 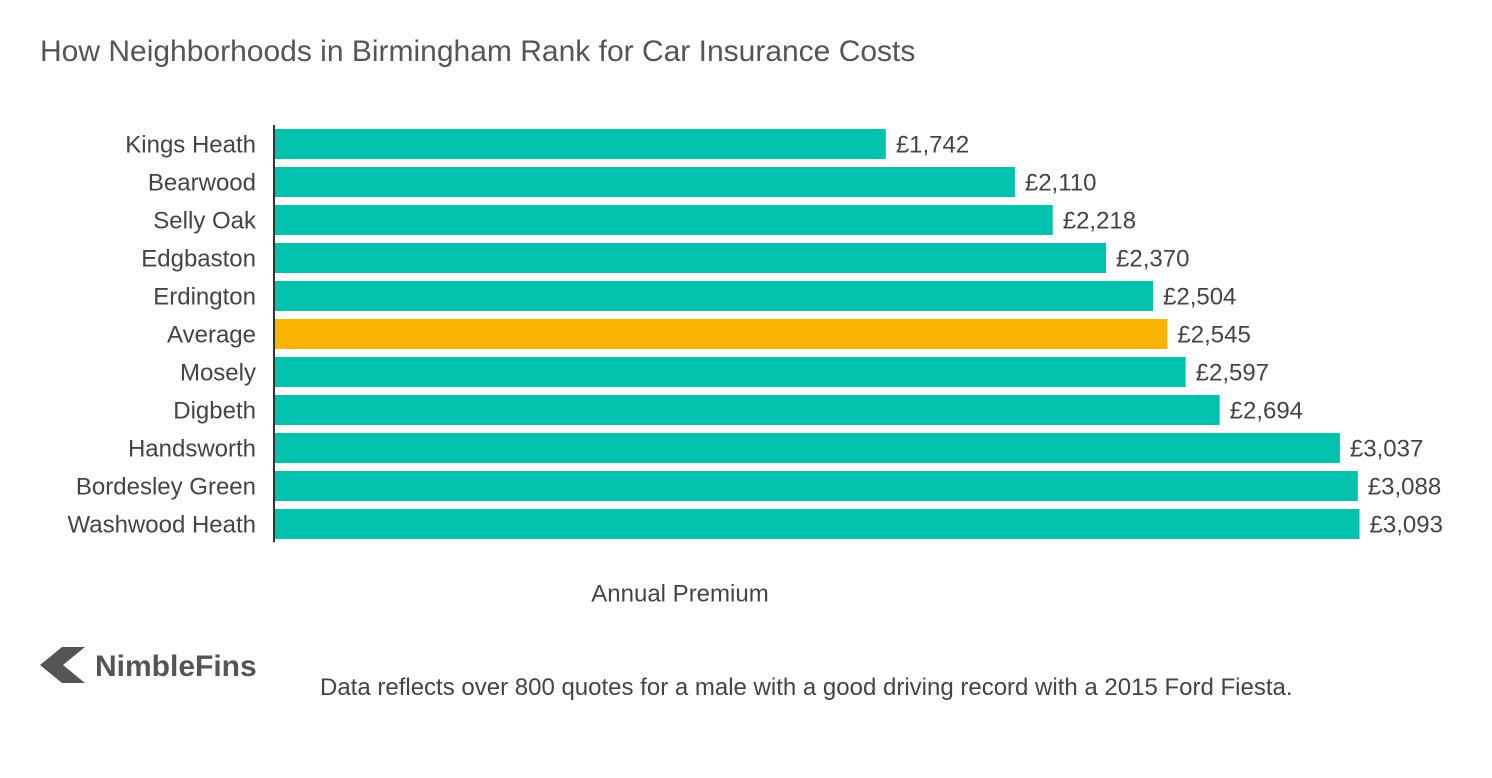 I want to click on value-label: £2,370, so click(x=1152, y=258).